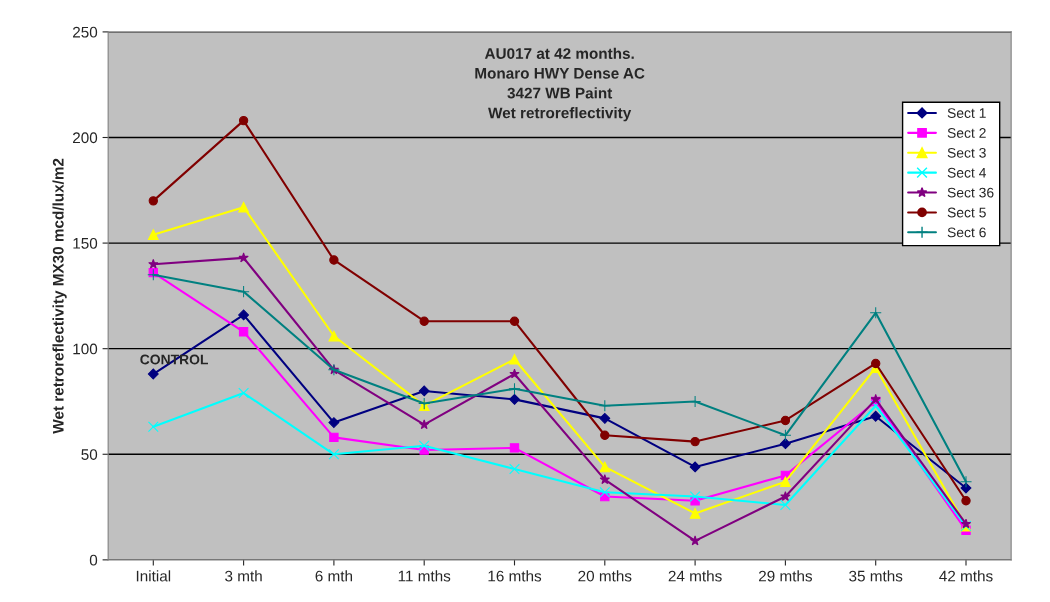 This screenshot has height=602, width=1050. What do you see at coordinates (966, 576) in the screenshot?
I see `x-tick-label: 42 mths` at bounding box center [966, 576].